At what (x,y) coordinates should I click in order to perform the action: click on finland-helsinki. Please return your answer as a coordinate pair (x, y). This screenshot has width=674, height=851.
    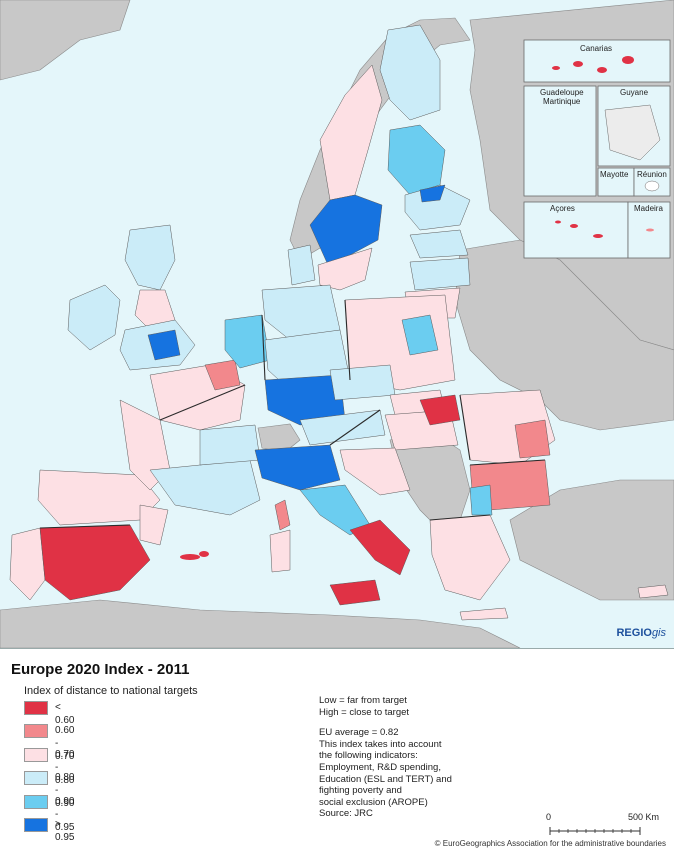
    Looking at the image, I should click on (432, 193).